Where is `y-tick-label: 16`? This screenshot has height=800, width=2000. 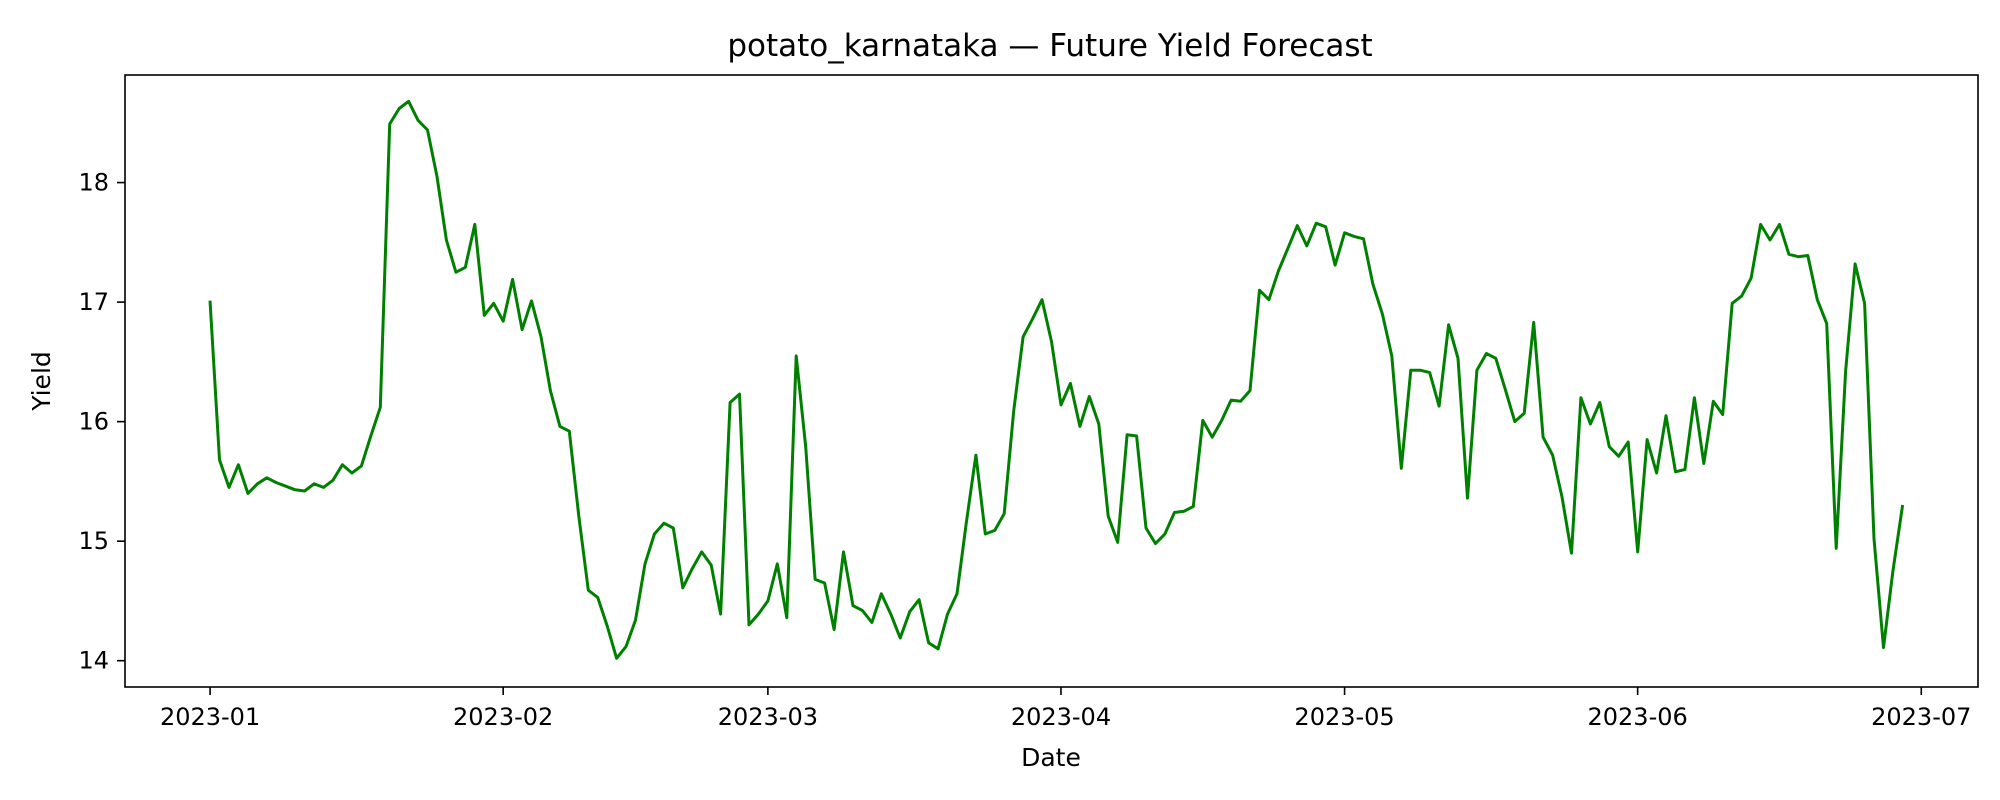
y-tick-label: 16 is located at coordinates (93, 422).